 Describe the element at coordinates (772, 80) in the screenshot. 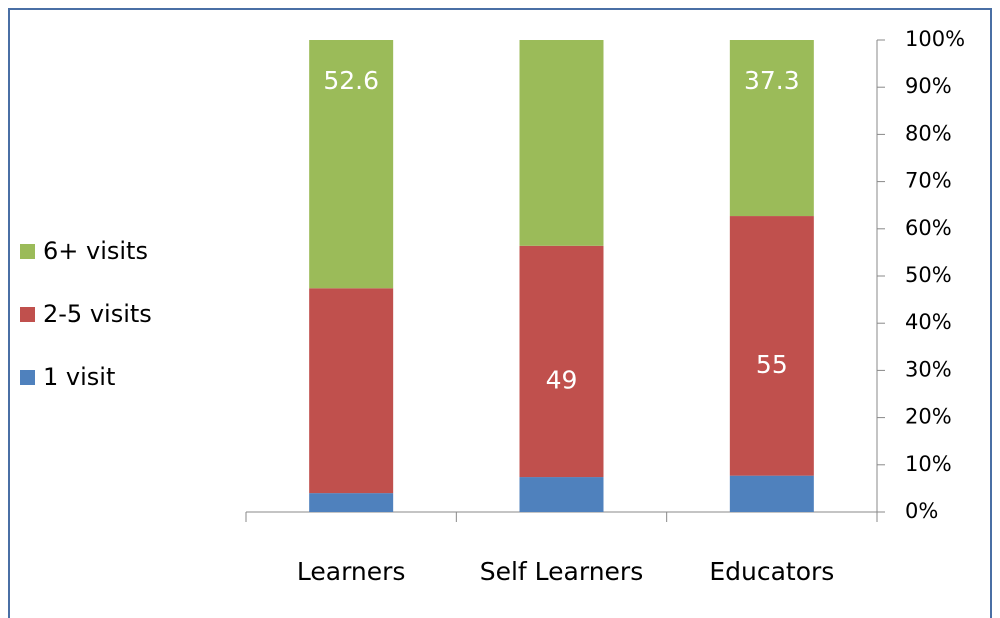

I see `data-label: 37.3` at that location.